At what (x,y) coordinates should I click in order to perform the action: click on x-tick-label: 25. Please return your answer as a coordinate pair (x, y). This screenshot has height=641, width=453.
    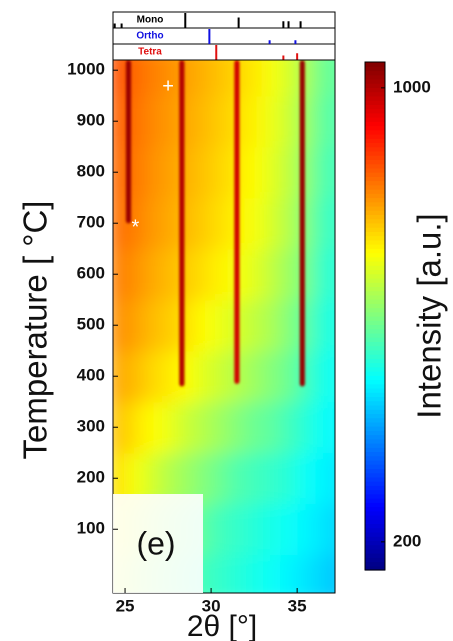
    Looking at the image, I should click on (125, 605).